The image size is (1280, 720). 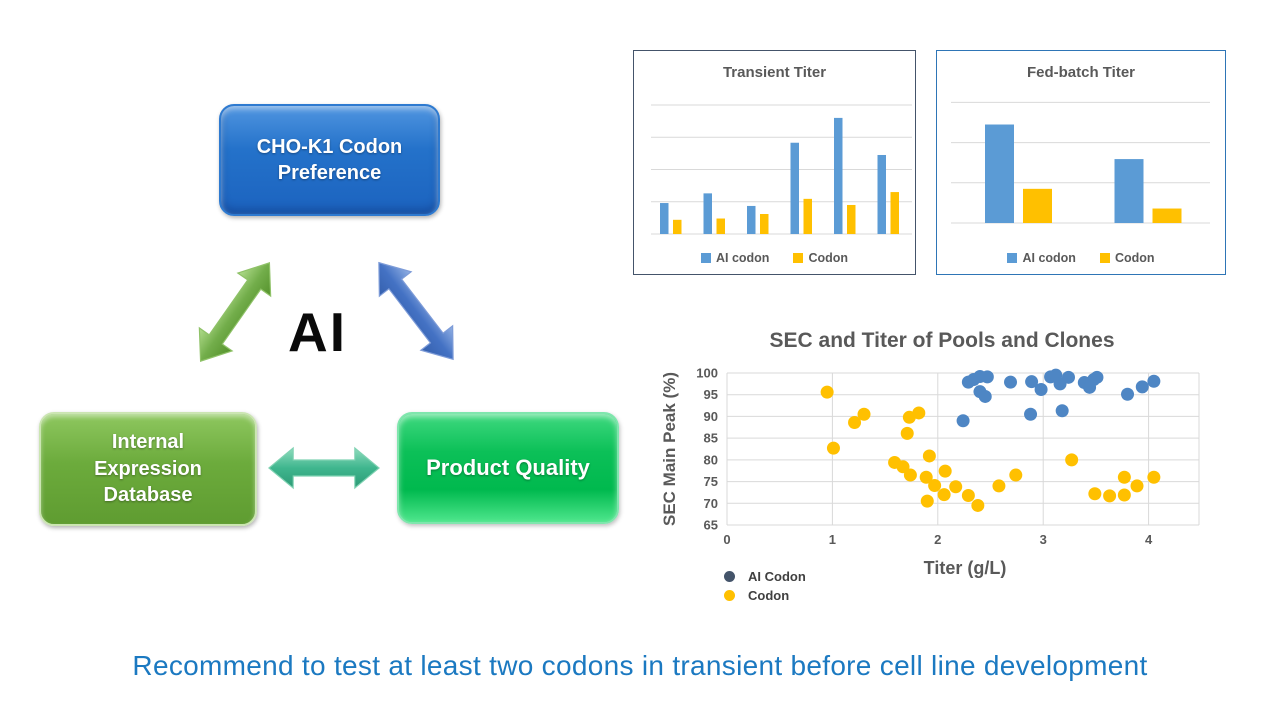 I want to click on fedbatch-titer-chart: Fed-batch Titer AI codon Codon, so click(x=1081, y=162).